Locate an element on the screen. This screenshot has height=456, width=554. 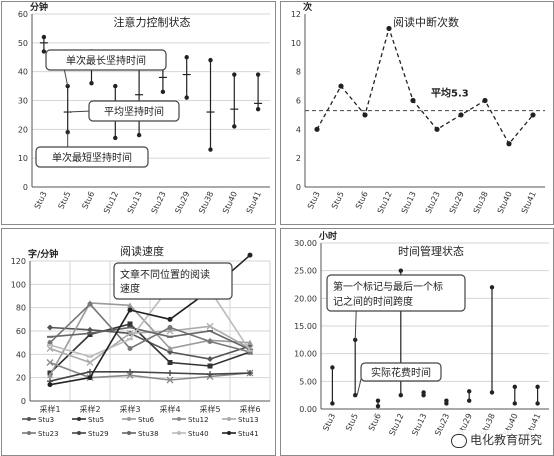
callout-span-box is located at coordinates (396, 293).